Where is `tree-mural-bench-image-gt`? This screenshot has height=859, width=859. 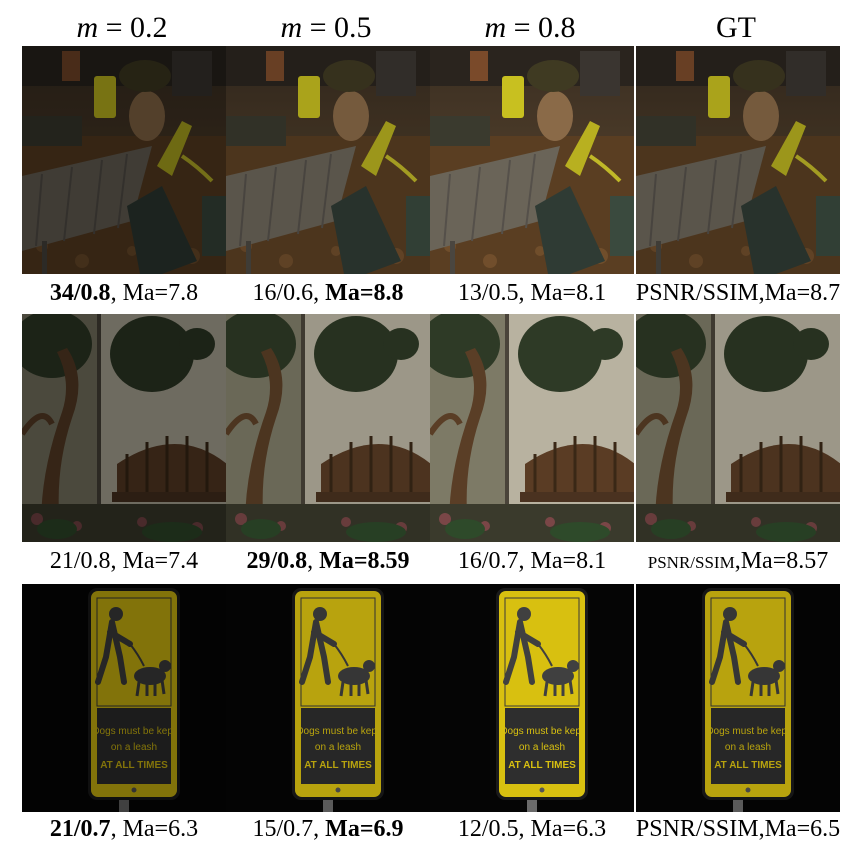
tree-mural-bench-image-gt is located at coordinates (738, 428).